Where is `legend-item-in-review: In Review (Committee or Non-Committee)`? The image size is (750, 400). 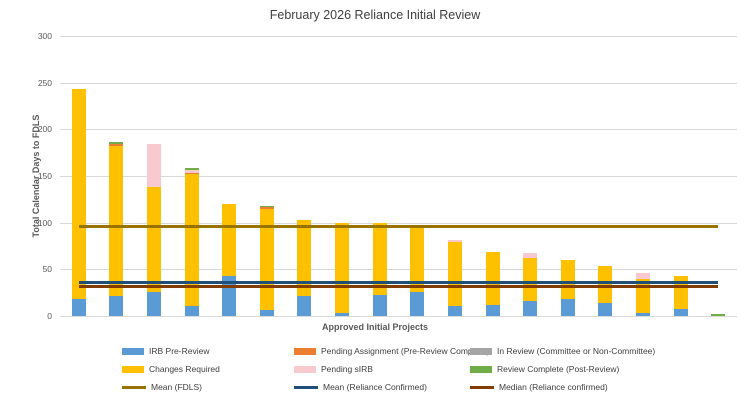 legend-item-in-review: In Review (Committee or Non-Committee) is located at coordinates (562, 351).